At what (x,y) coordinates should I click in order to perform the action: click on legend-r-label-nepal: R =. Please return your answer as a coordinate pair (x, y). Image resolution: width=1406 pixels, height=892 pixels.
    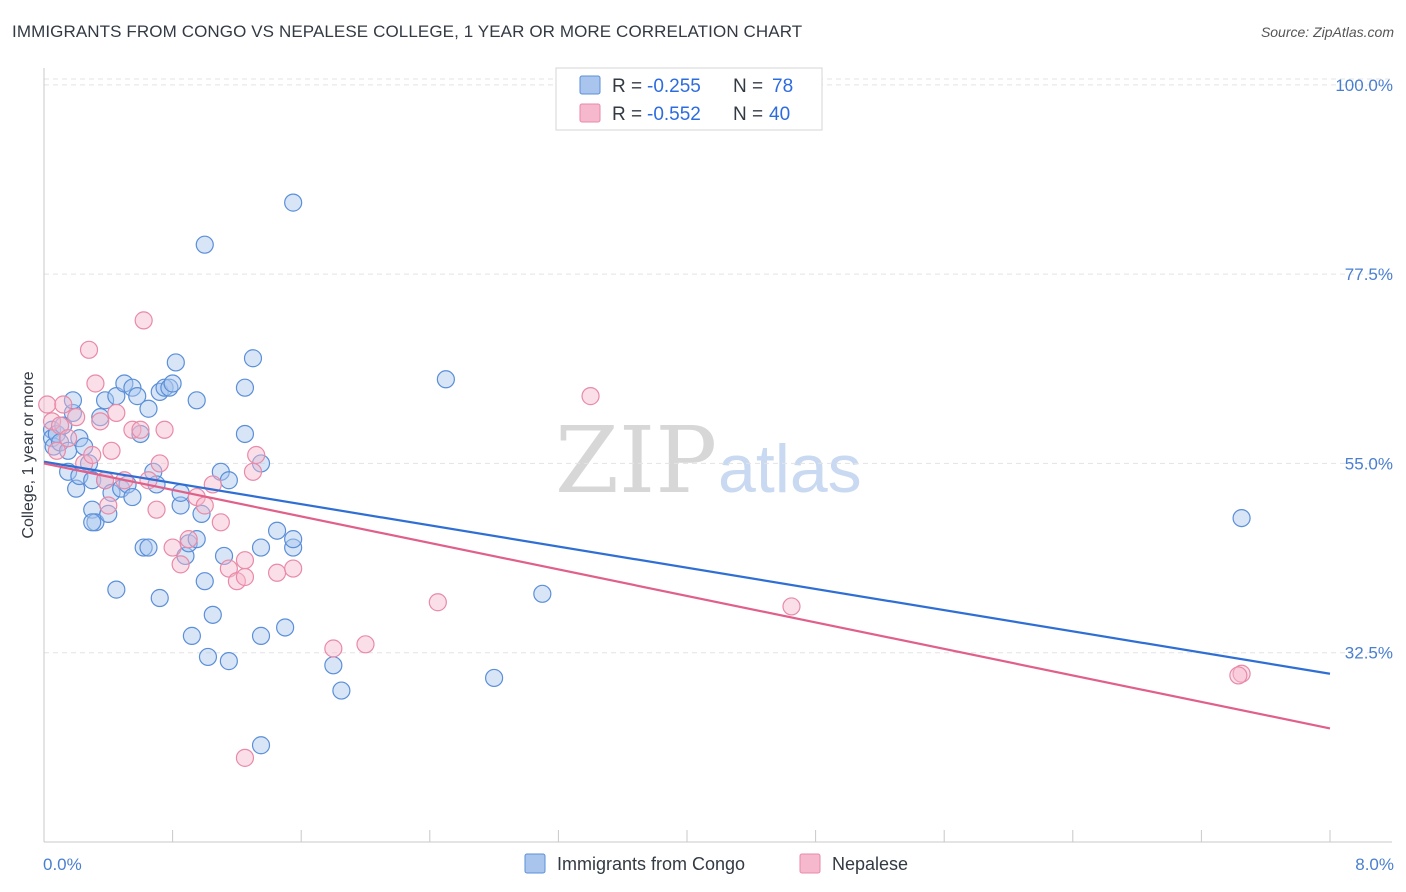
    Looking at the image, I should click on (627, 114).